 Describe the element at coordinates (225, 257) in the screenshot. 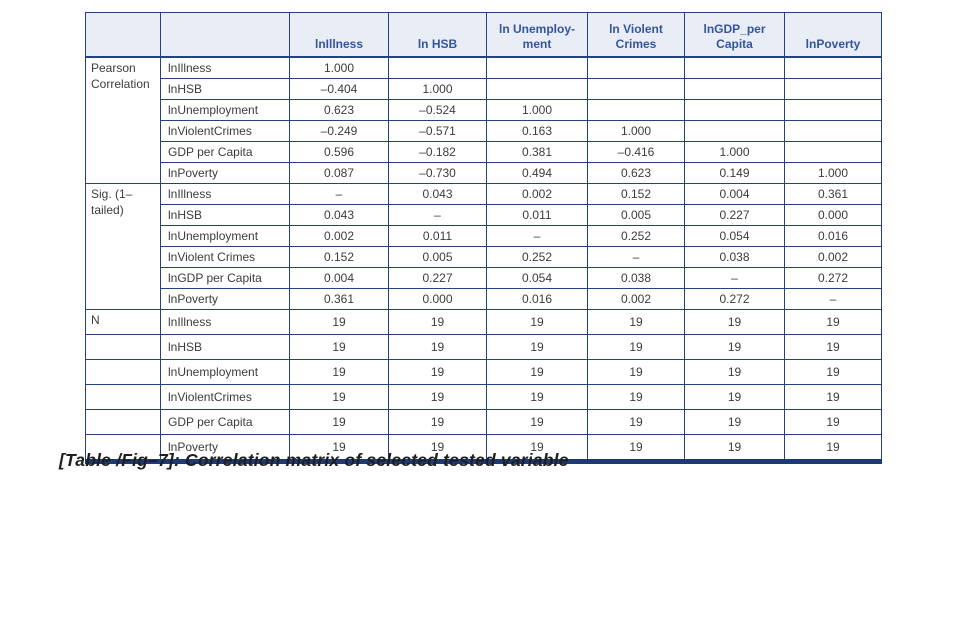

I see `row-label-cell: lnViolent Crimes` at that location.